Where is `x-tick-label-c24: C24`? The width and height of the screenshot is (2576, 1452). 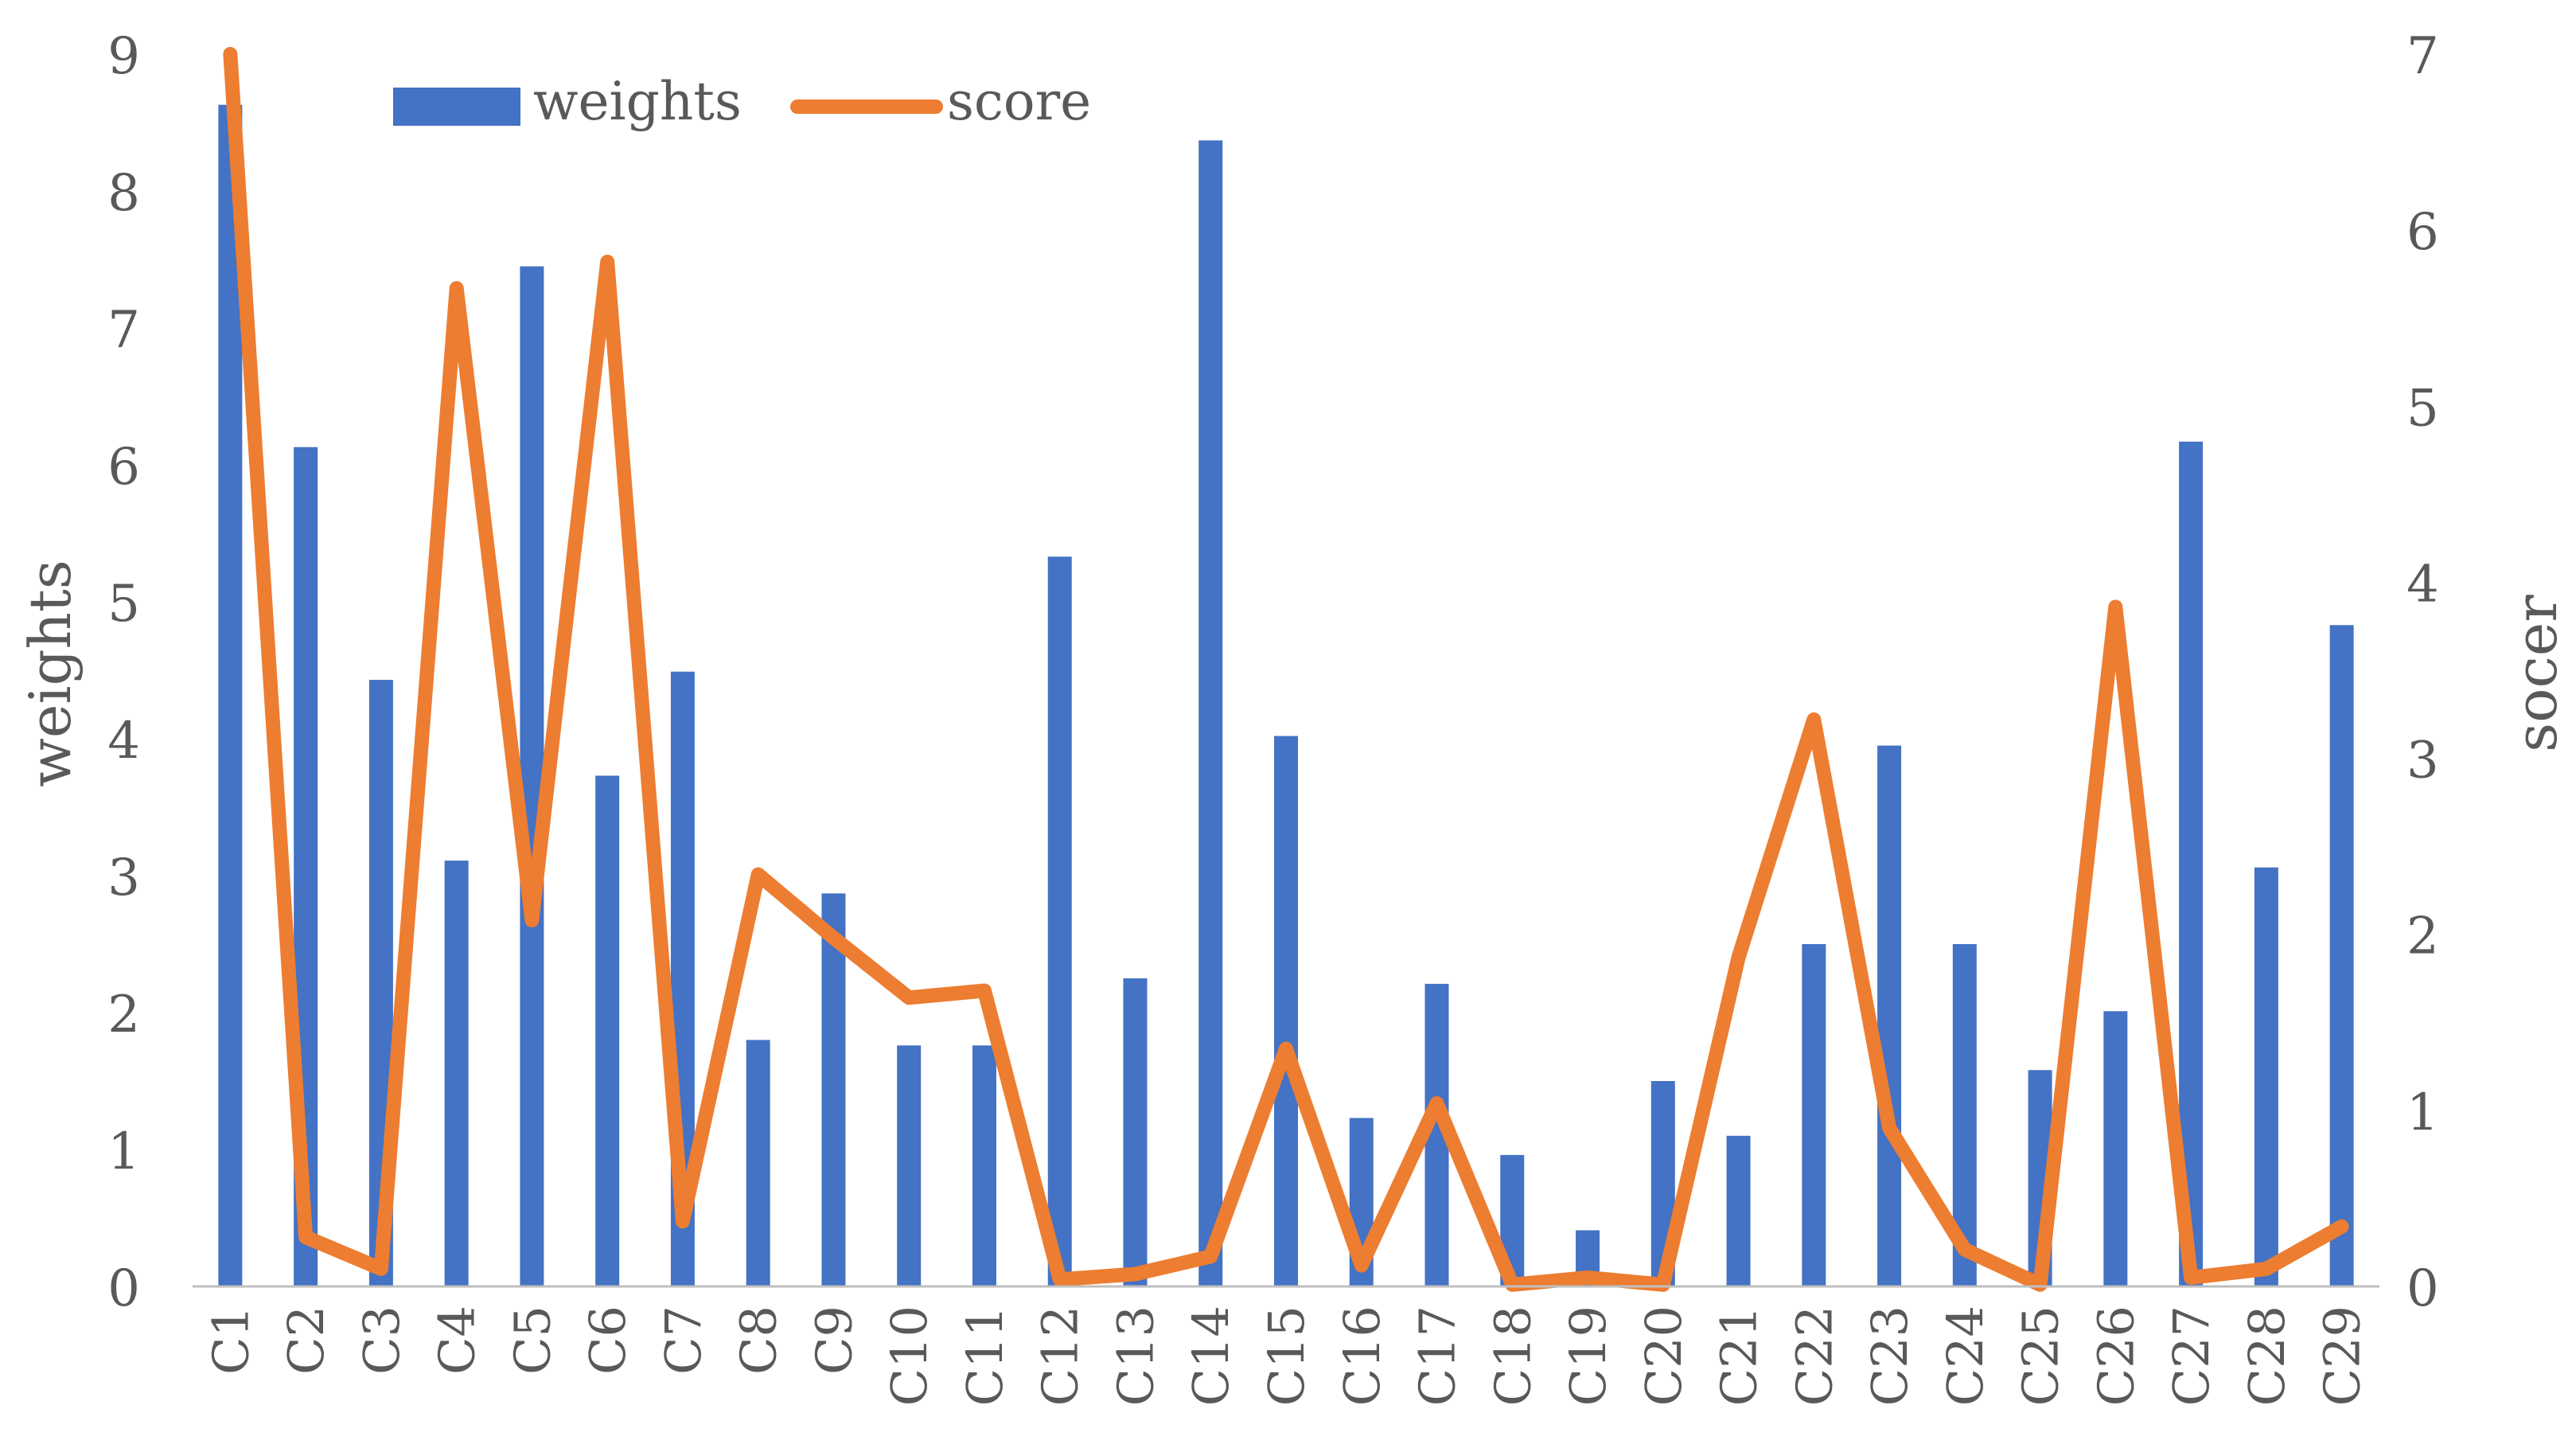 x-tick-label-c24: C24 is located at coordinates (1965, 1356).